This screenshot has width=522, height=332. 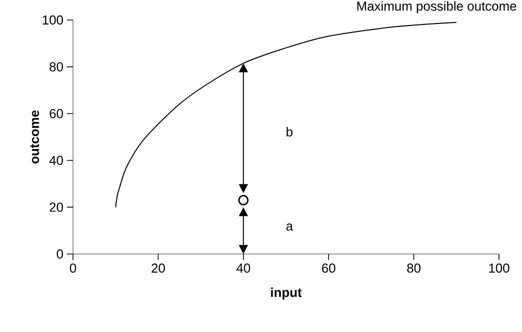 I want to click on x-tick-label: 0, so click(x=73, y=268).